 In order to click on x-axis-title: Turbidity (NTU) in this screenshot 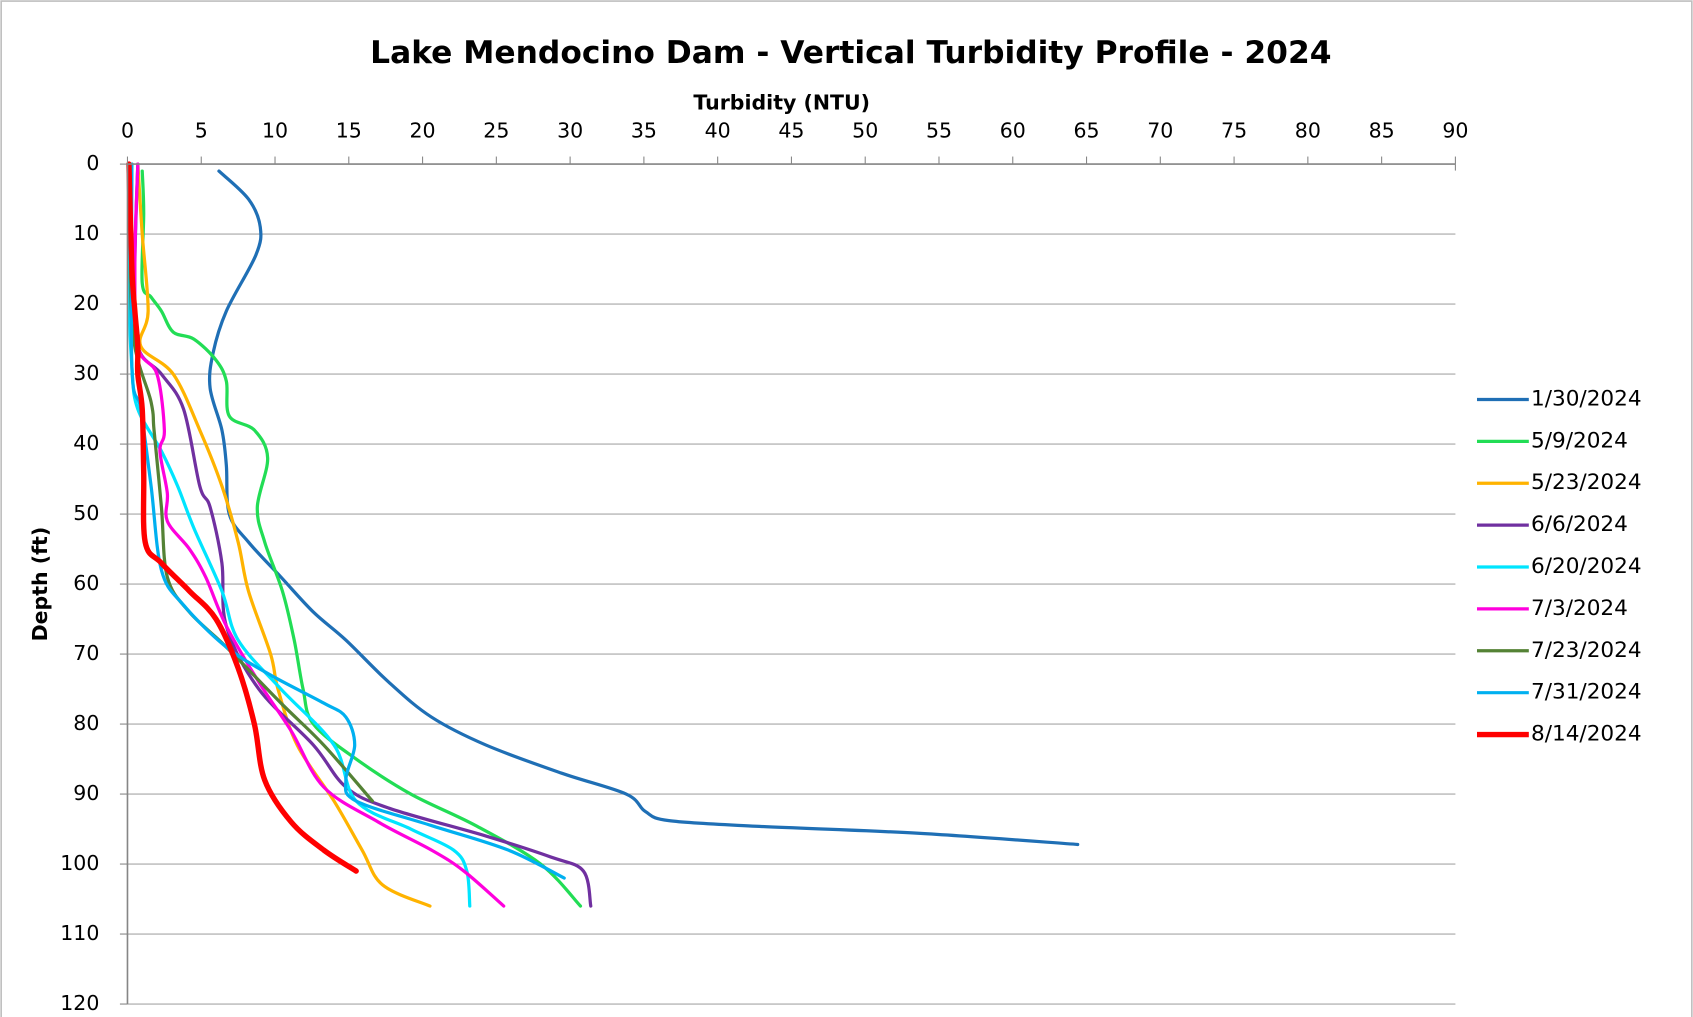, I will do `click(781, 103)`.